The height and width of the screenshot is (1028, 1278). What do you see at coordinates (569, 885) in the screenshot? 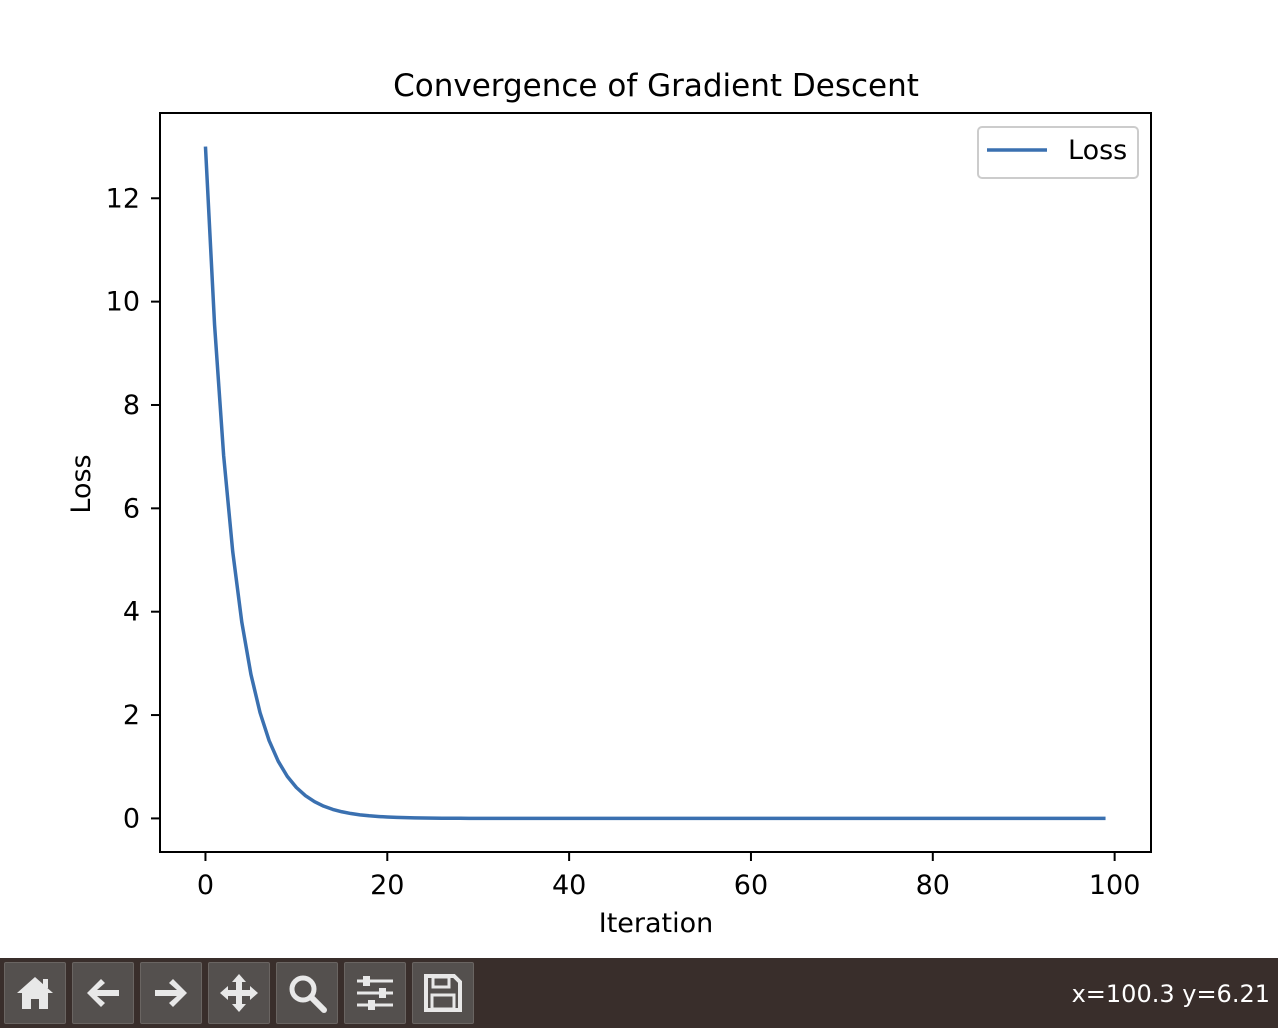
I see `x-tick-label: 40` at bounding box center [569, 885].